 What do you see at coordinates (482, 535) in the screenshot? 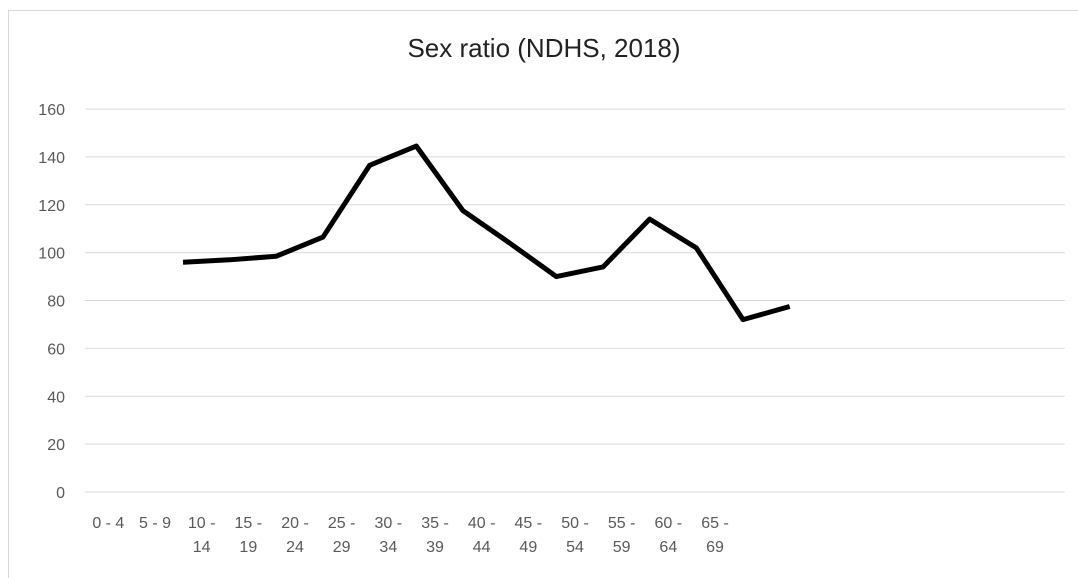
I see `x-tick-label: 40 -44` at bounding box center [482, 535].